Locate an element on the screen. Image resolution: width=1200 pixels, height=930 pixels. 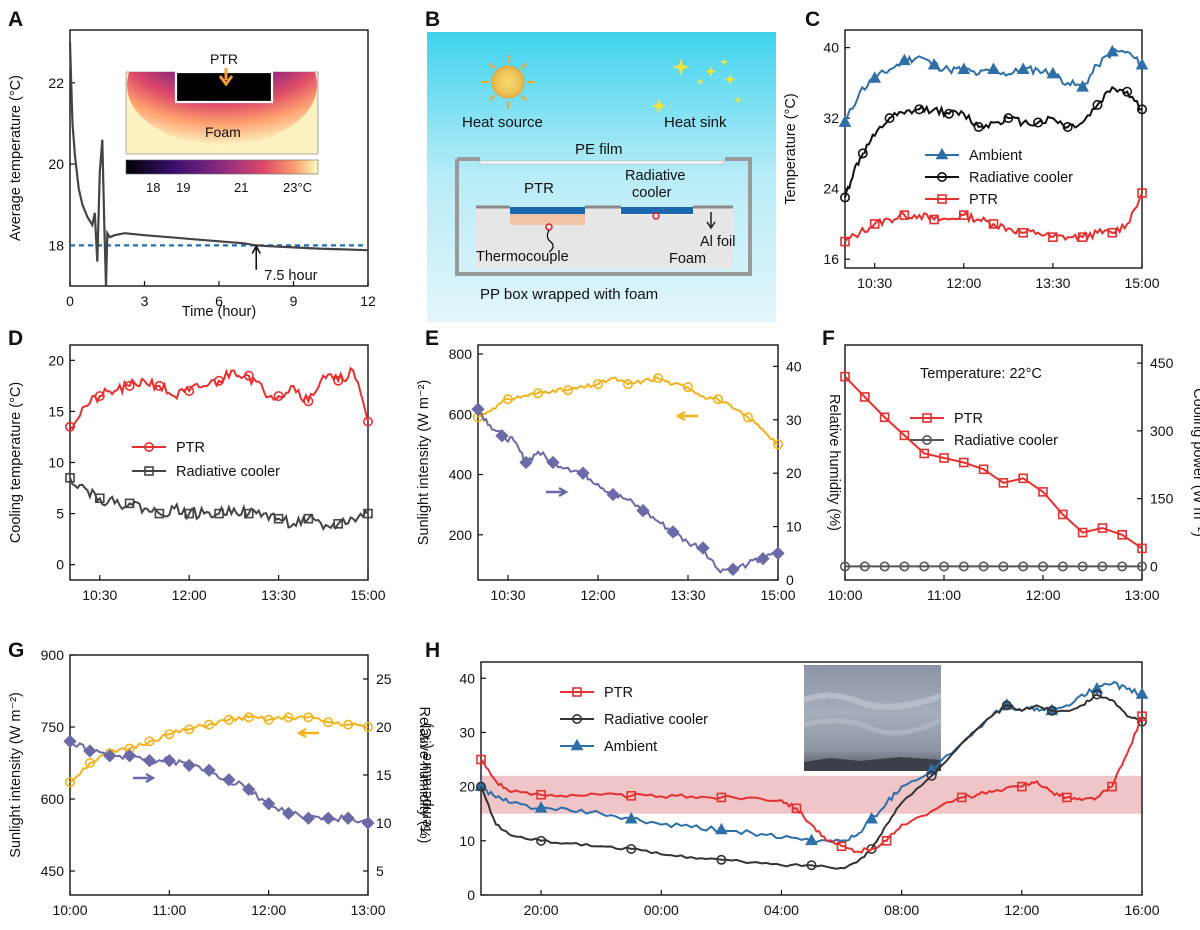
tick-label: 12 is located at coordinates (368, 301).